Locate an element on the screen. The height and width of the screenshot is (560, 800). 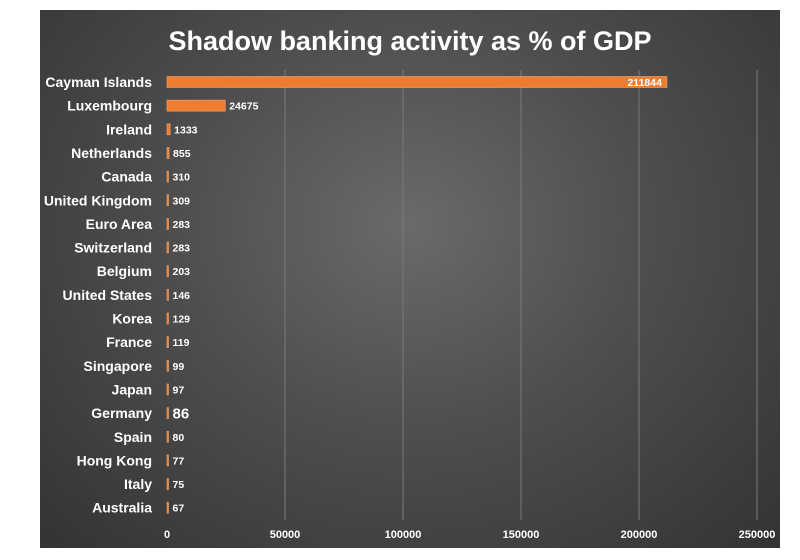
category-label: Hong Kong is located at coordinates (114, 460).